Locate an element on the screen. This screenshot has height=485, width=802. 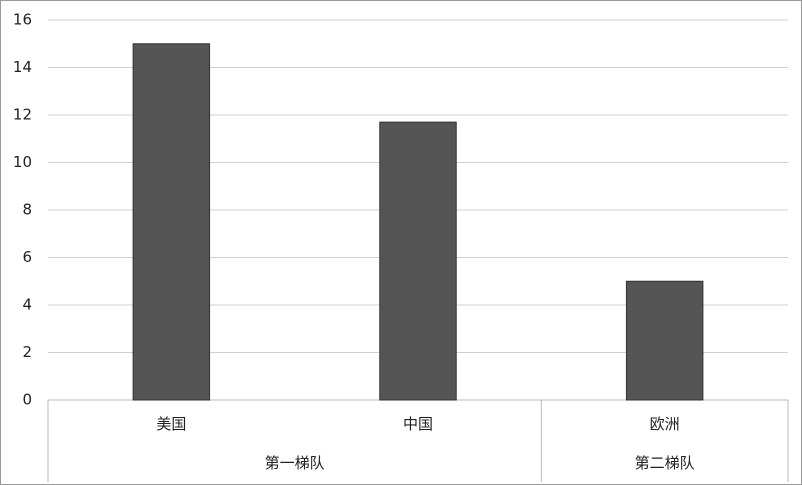
y-tick-label: 0 is located at coordinates (27, 400).